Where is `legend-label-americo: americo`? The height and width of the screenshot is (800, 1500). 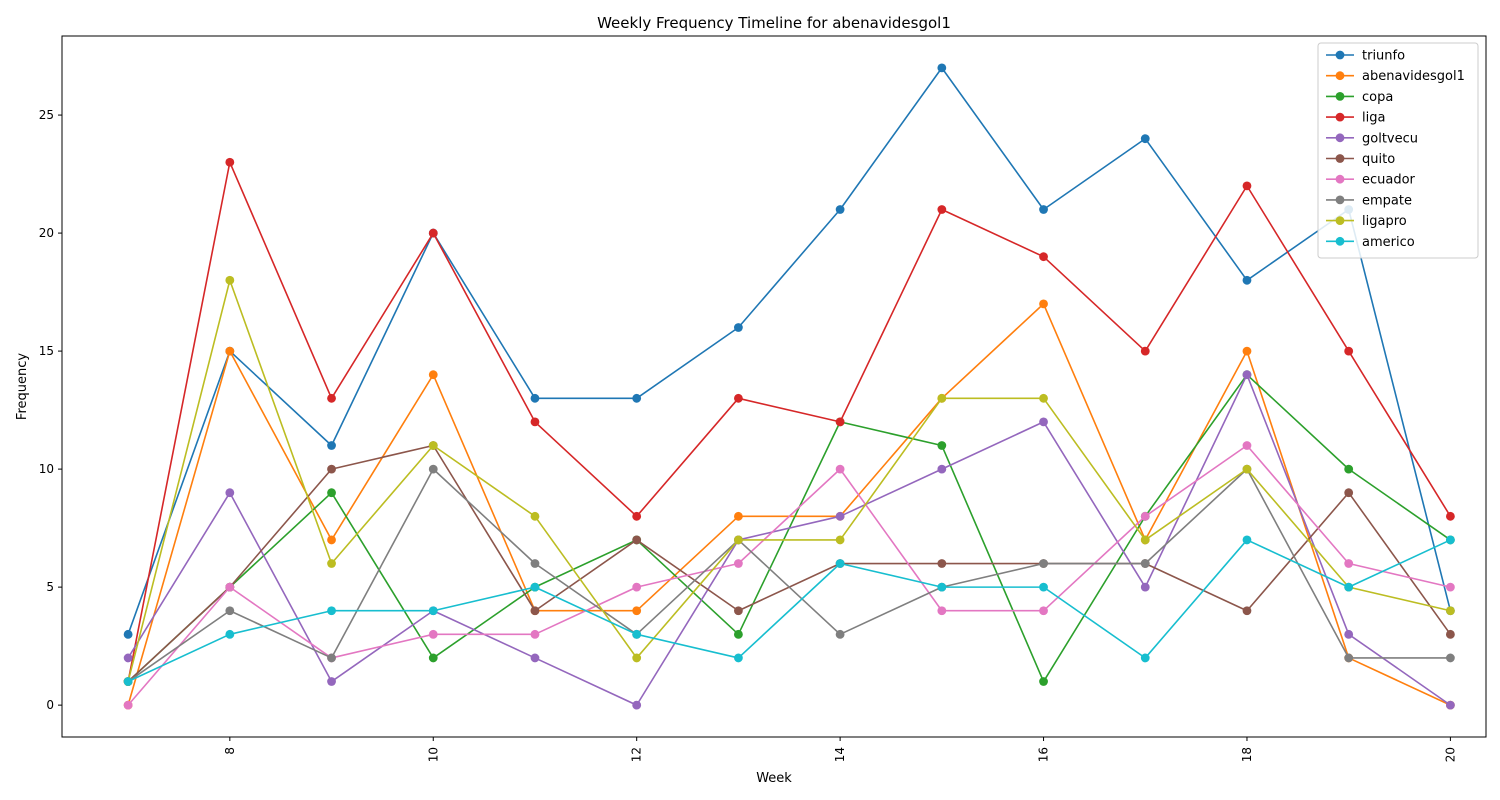 legend-label-americo: americo is located at coordinates (1388, 242).